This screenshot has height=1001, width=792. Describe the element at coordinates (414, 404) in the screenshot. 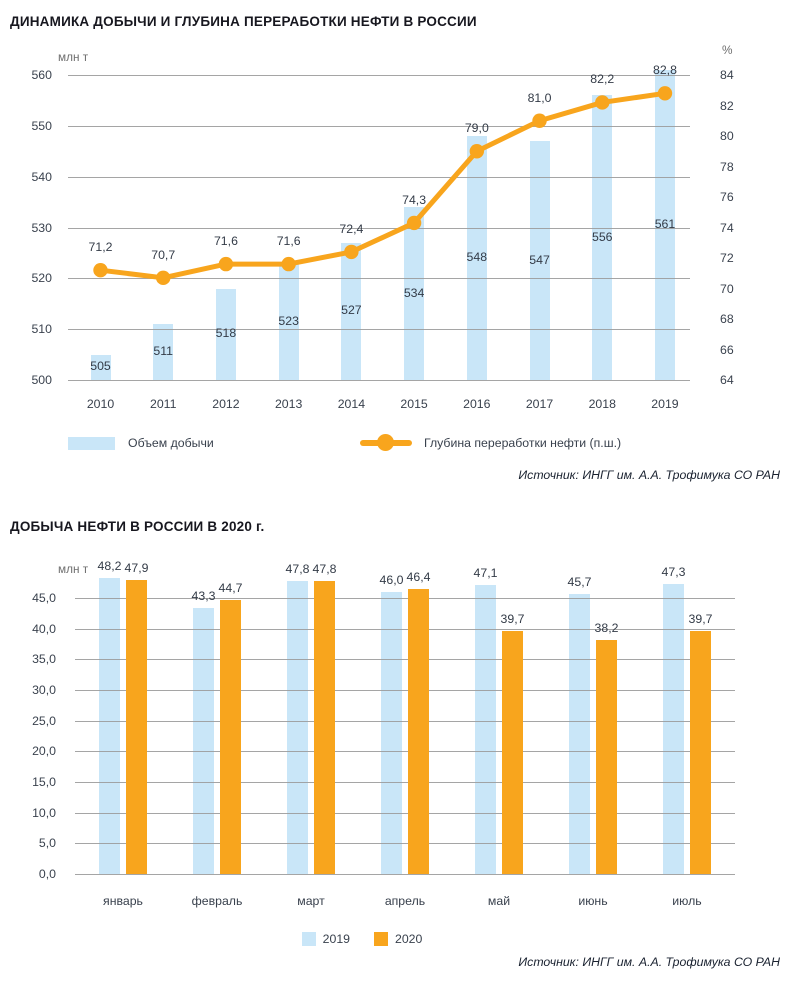

I see `year-label: 2015` at that location.